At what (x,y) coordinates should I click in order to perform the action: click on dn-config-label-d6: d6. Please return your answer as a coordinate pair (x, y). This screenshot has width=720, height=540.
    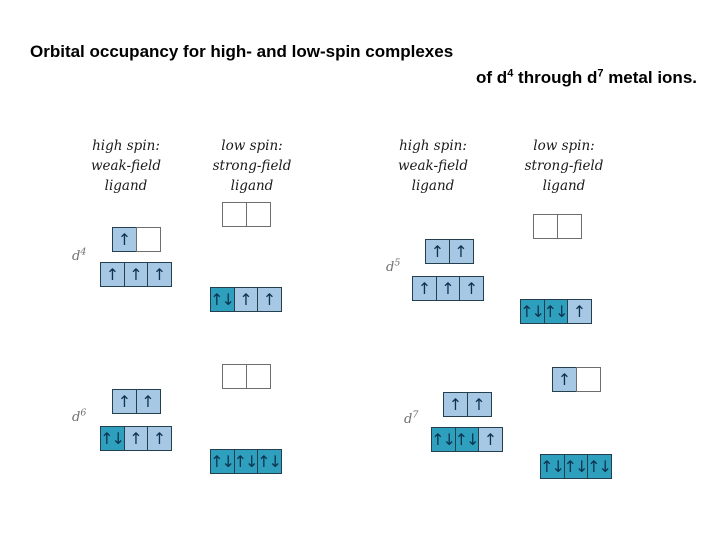
    Looking at the image, I should click on (79, 416).